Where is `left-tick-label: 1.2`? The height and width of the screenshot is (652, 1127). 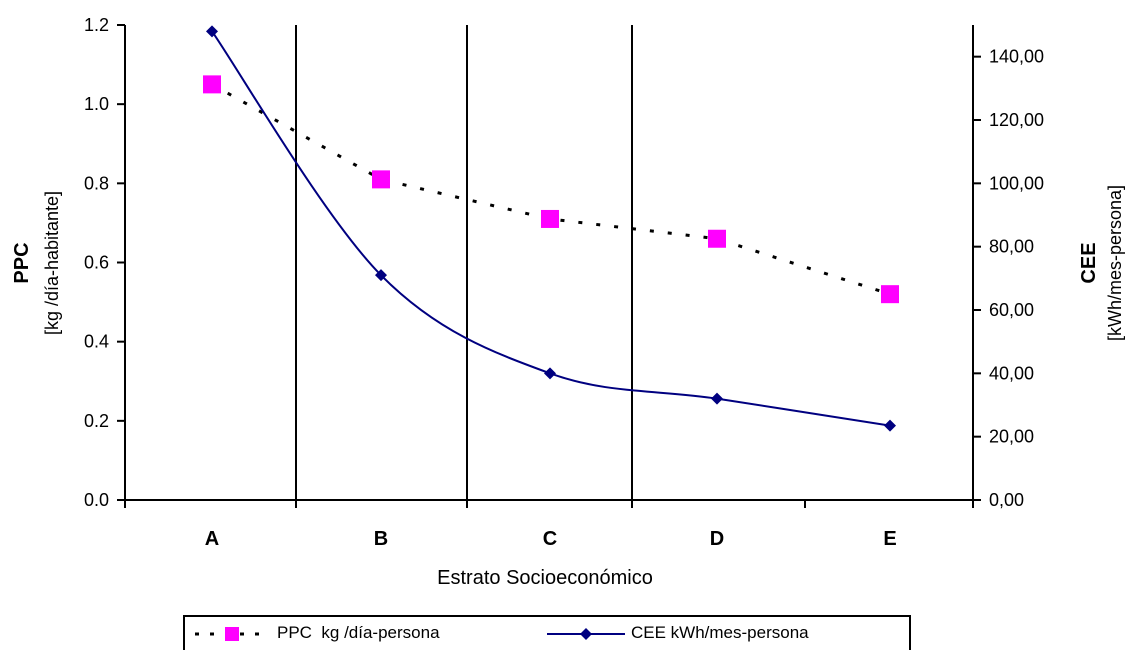
left-tick-label: 1.2 is located at coordinates (96, 25).